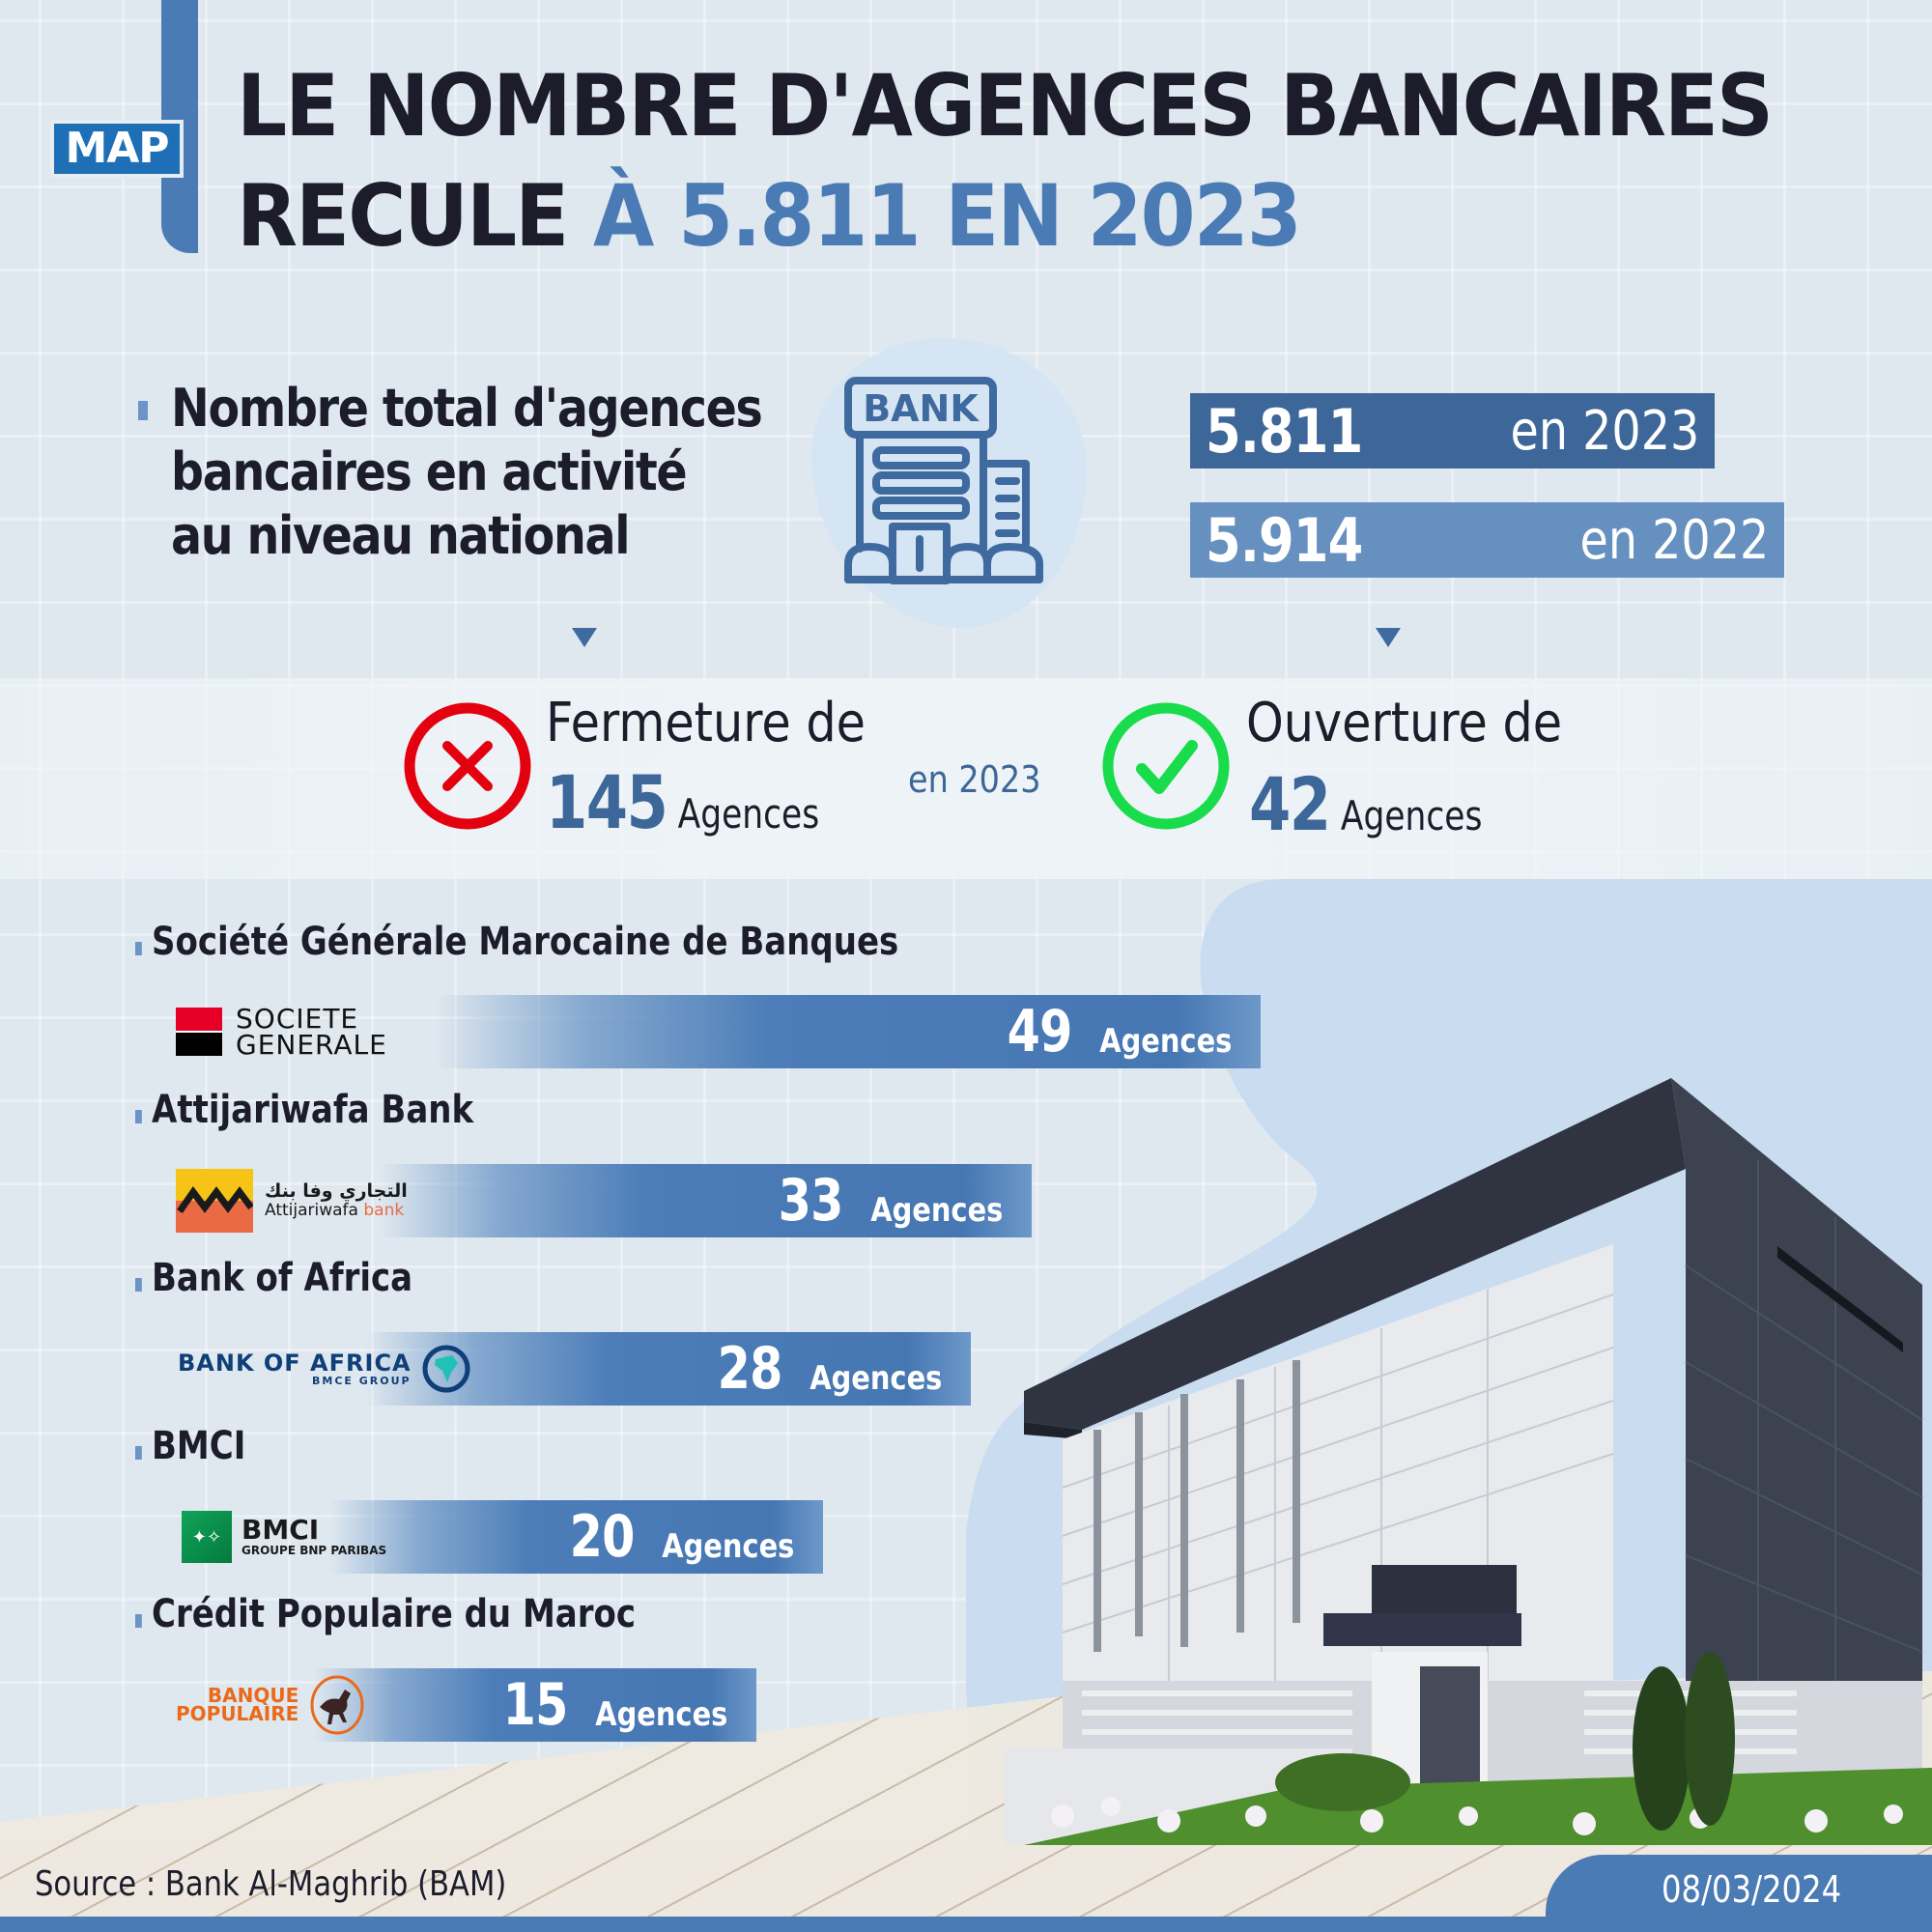  Describe the element at coordinates (282, 1278) in the screenshot. I see `bank-name: Bank of Africa` at that location.